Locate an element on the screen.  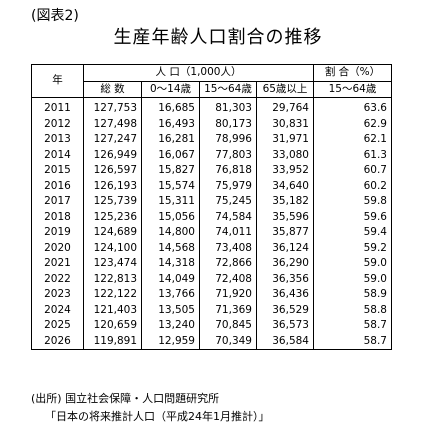
cell-ratio: 63.6 is located at coordinates (352, 107).